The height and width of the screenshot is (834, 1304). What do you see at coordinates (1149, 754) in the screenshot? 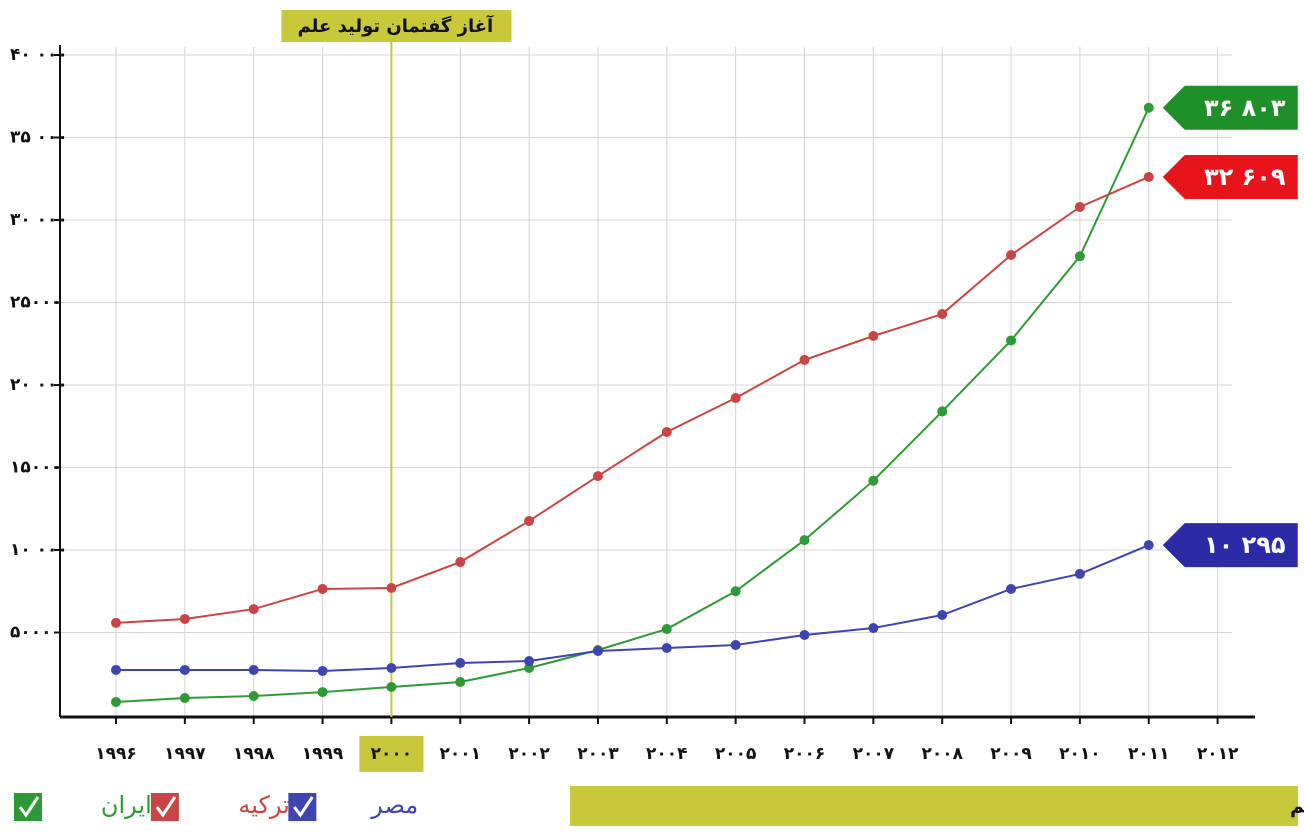
I see `x-tick-label: ۲۰۱۱` at bounding box center [1149, 754].